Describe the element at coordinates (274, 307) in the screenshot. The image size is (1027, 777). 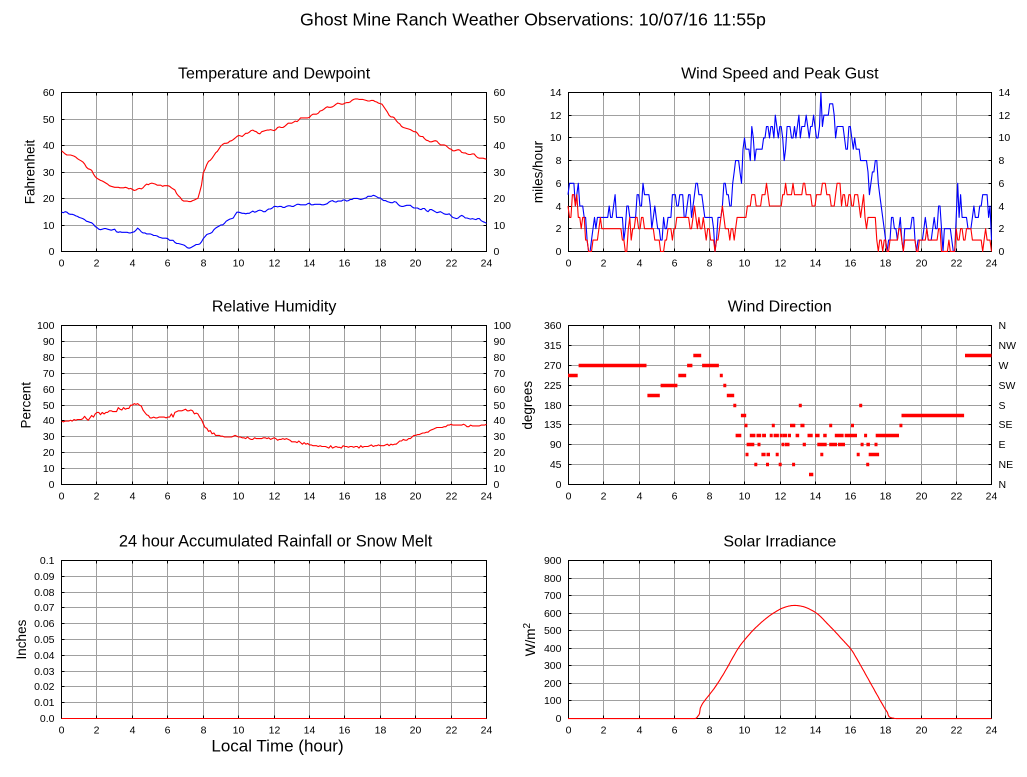
I see `svg-text: Relative Humidity` at that location.